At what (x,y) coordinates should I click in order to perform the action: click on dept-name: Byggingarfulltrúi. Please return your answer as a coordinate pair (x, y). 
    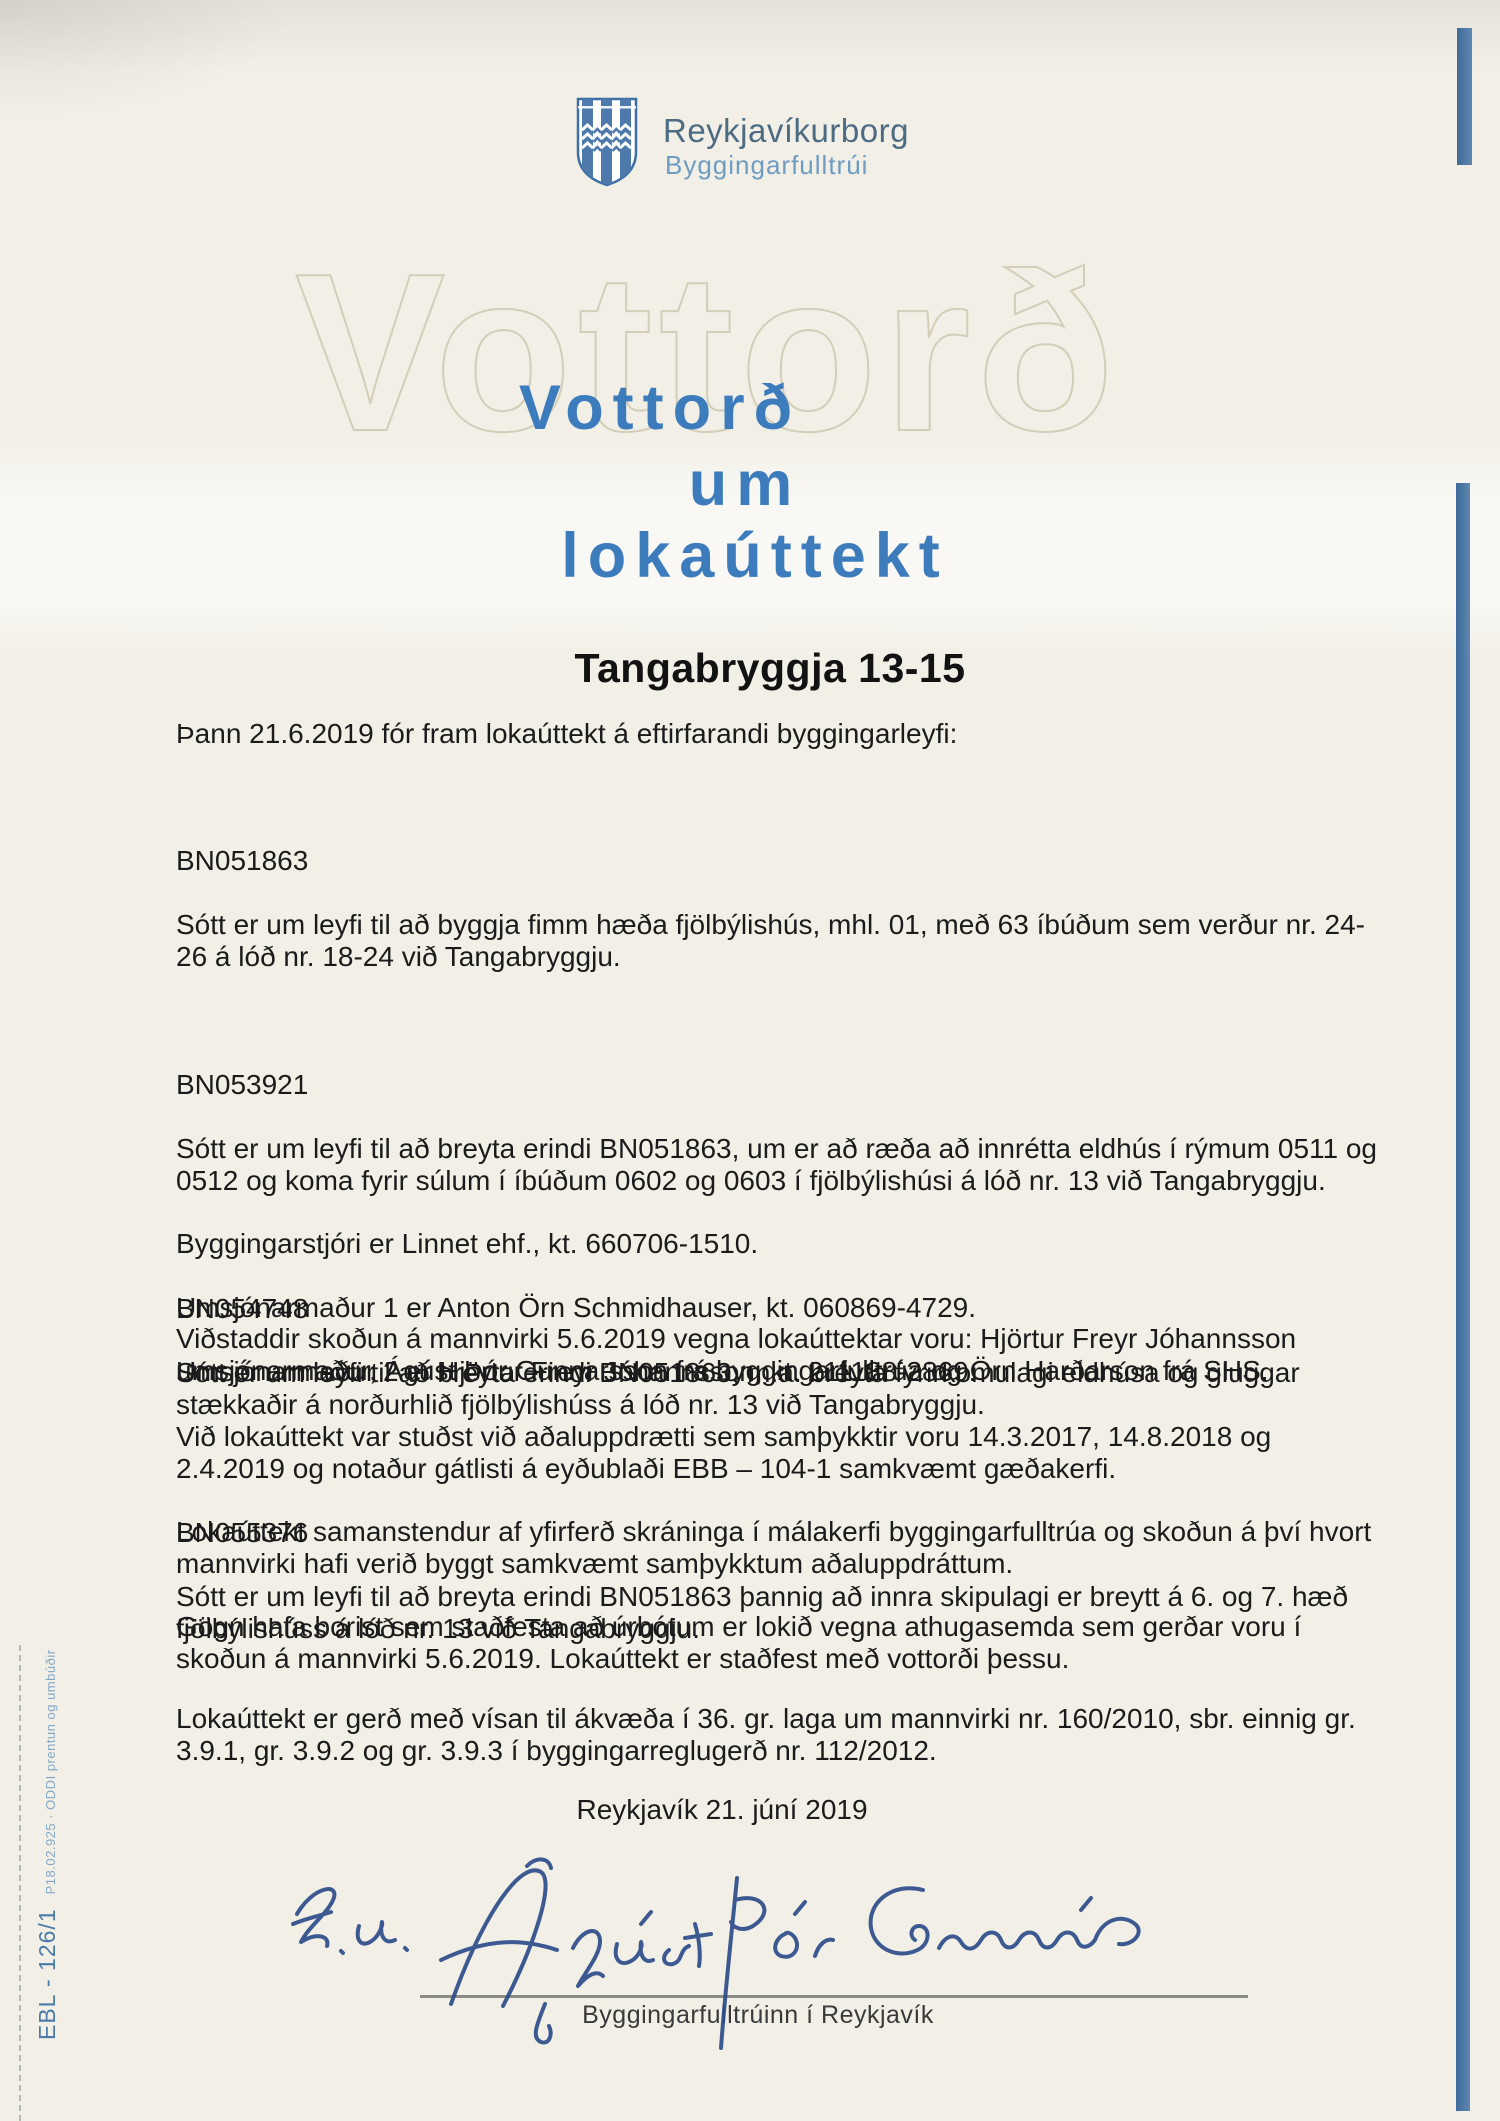
    Looking at the image, I should click on (767, 165).